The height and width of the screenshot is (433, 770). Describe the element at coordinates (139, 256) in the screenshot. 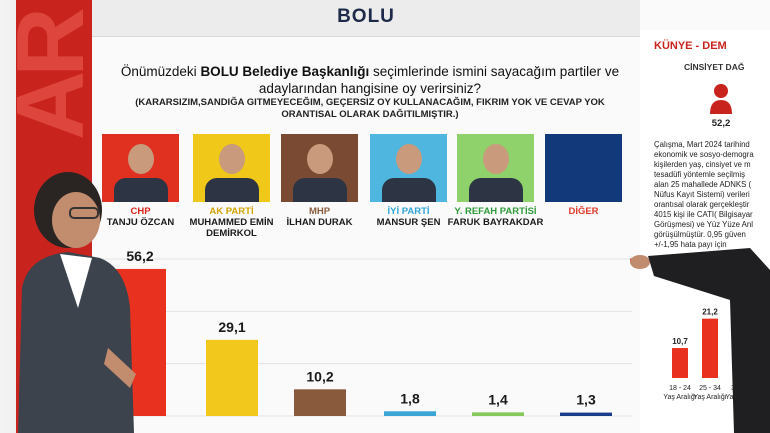

I see `bar-value-label-1: 56,2` at that location.